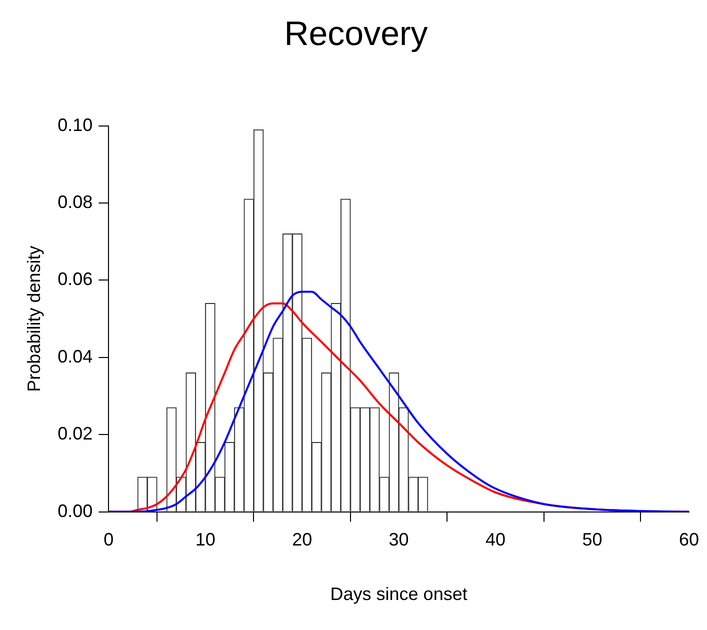 The image size is (707, 630). I want to click on x-axis-title: Days since onset, so click(399, 594).